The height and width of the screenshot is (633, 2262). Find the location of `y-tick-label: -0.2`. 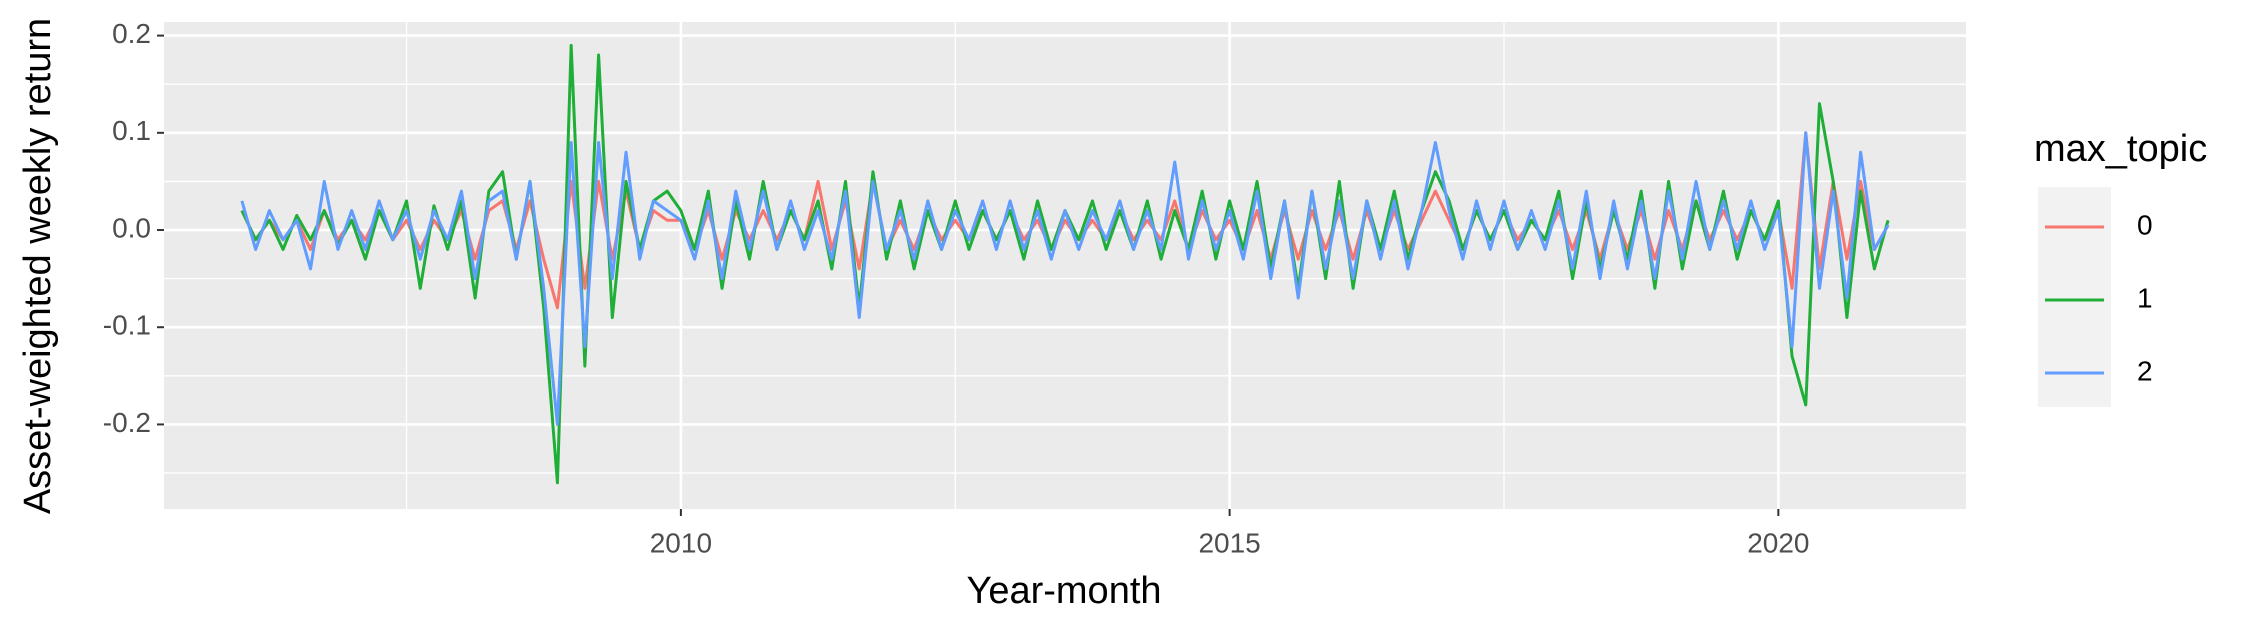

y-tick-label: -0.2 is located at coordinates (127, 422).